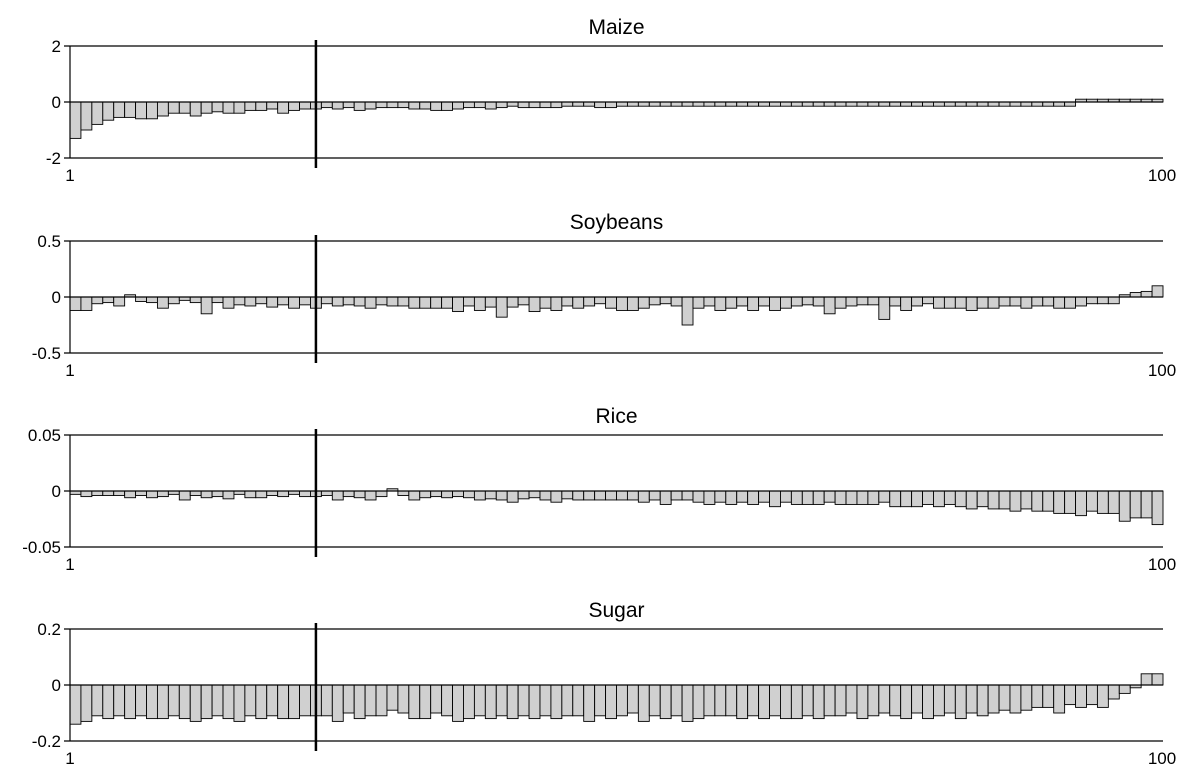  I want to click on y-tick-label: -0.05, so click(41, 547).